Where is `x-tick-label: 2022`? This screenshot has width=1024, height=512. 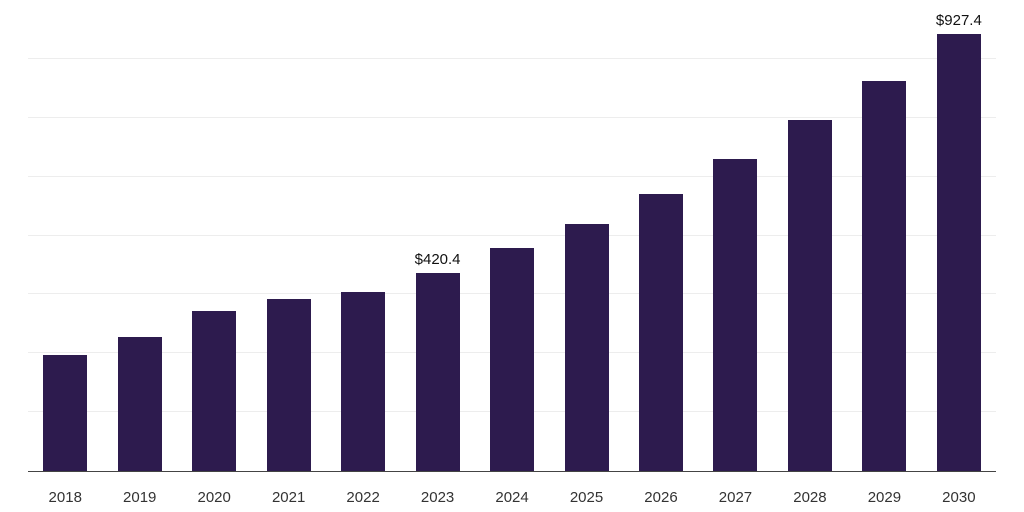 x-tick-label: 2022 is located at coordinates (363, 497).